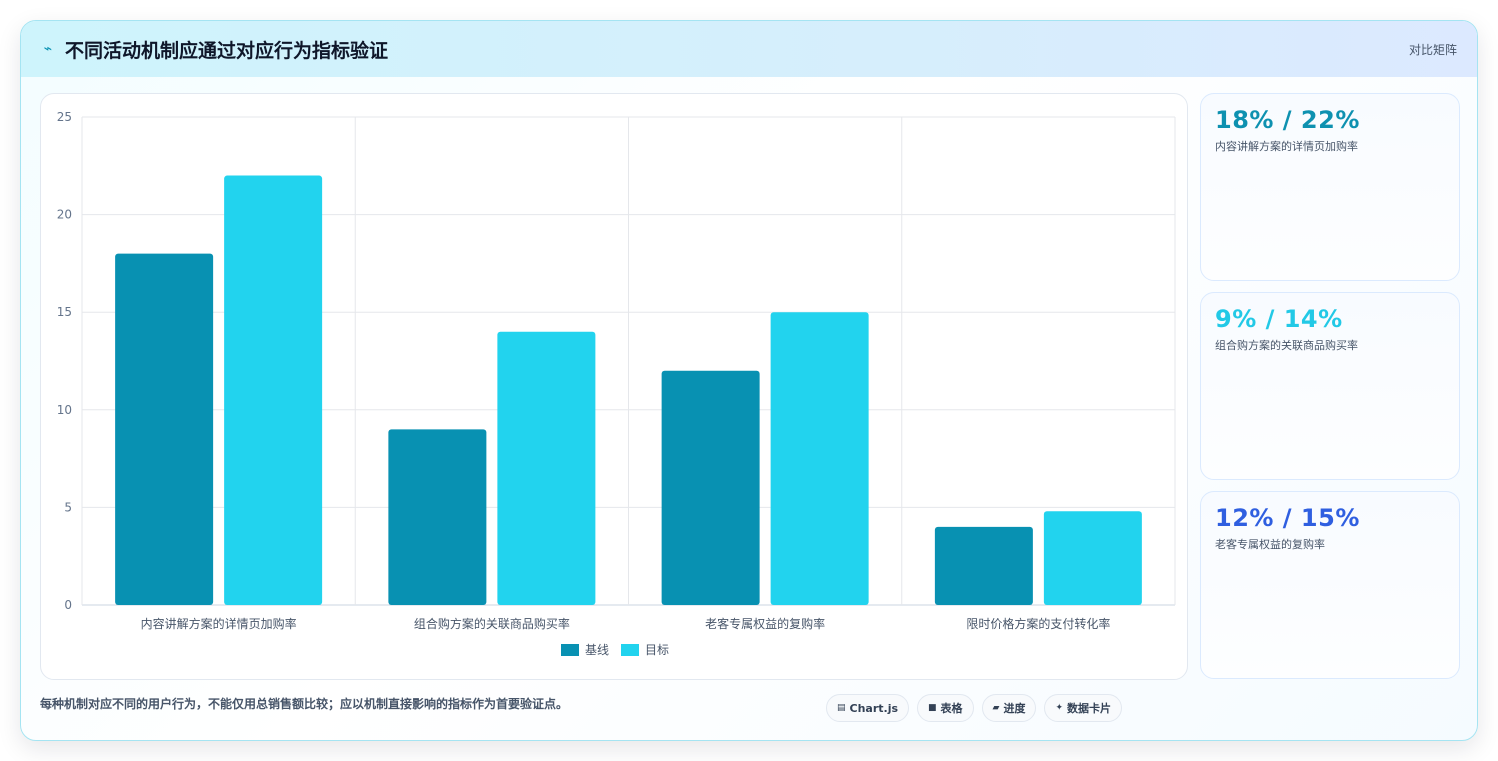 This screenshot has height=761, width=1498. I want to click on x-tick-label: 老客专属权益的复购率, so click(765, 623).